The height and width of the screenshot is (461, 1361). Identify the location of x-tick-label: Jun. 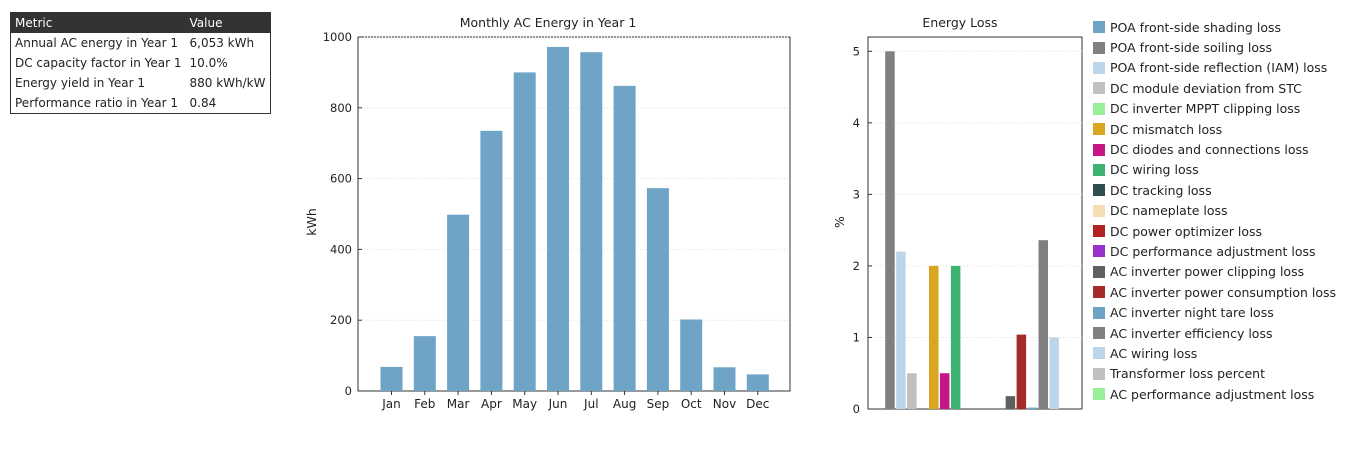
(558, 404).